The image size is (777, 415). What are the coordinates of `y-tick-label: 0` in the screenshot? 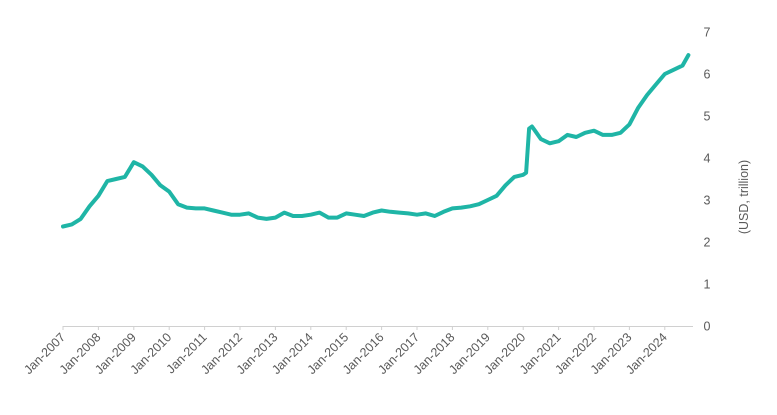 It's located at (707, 327).